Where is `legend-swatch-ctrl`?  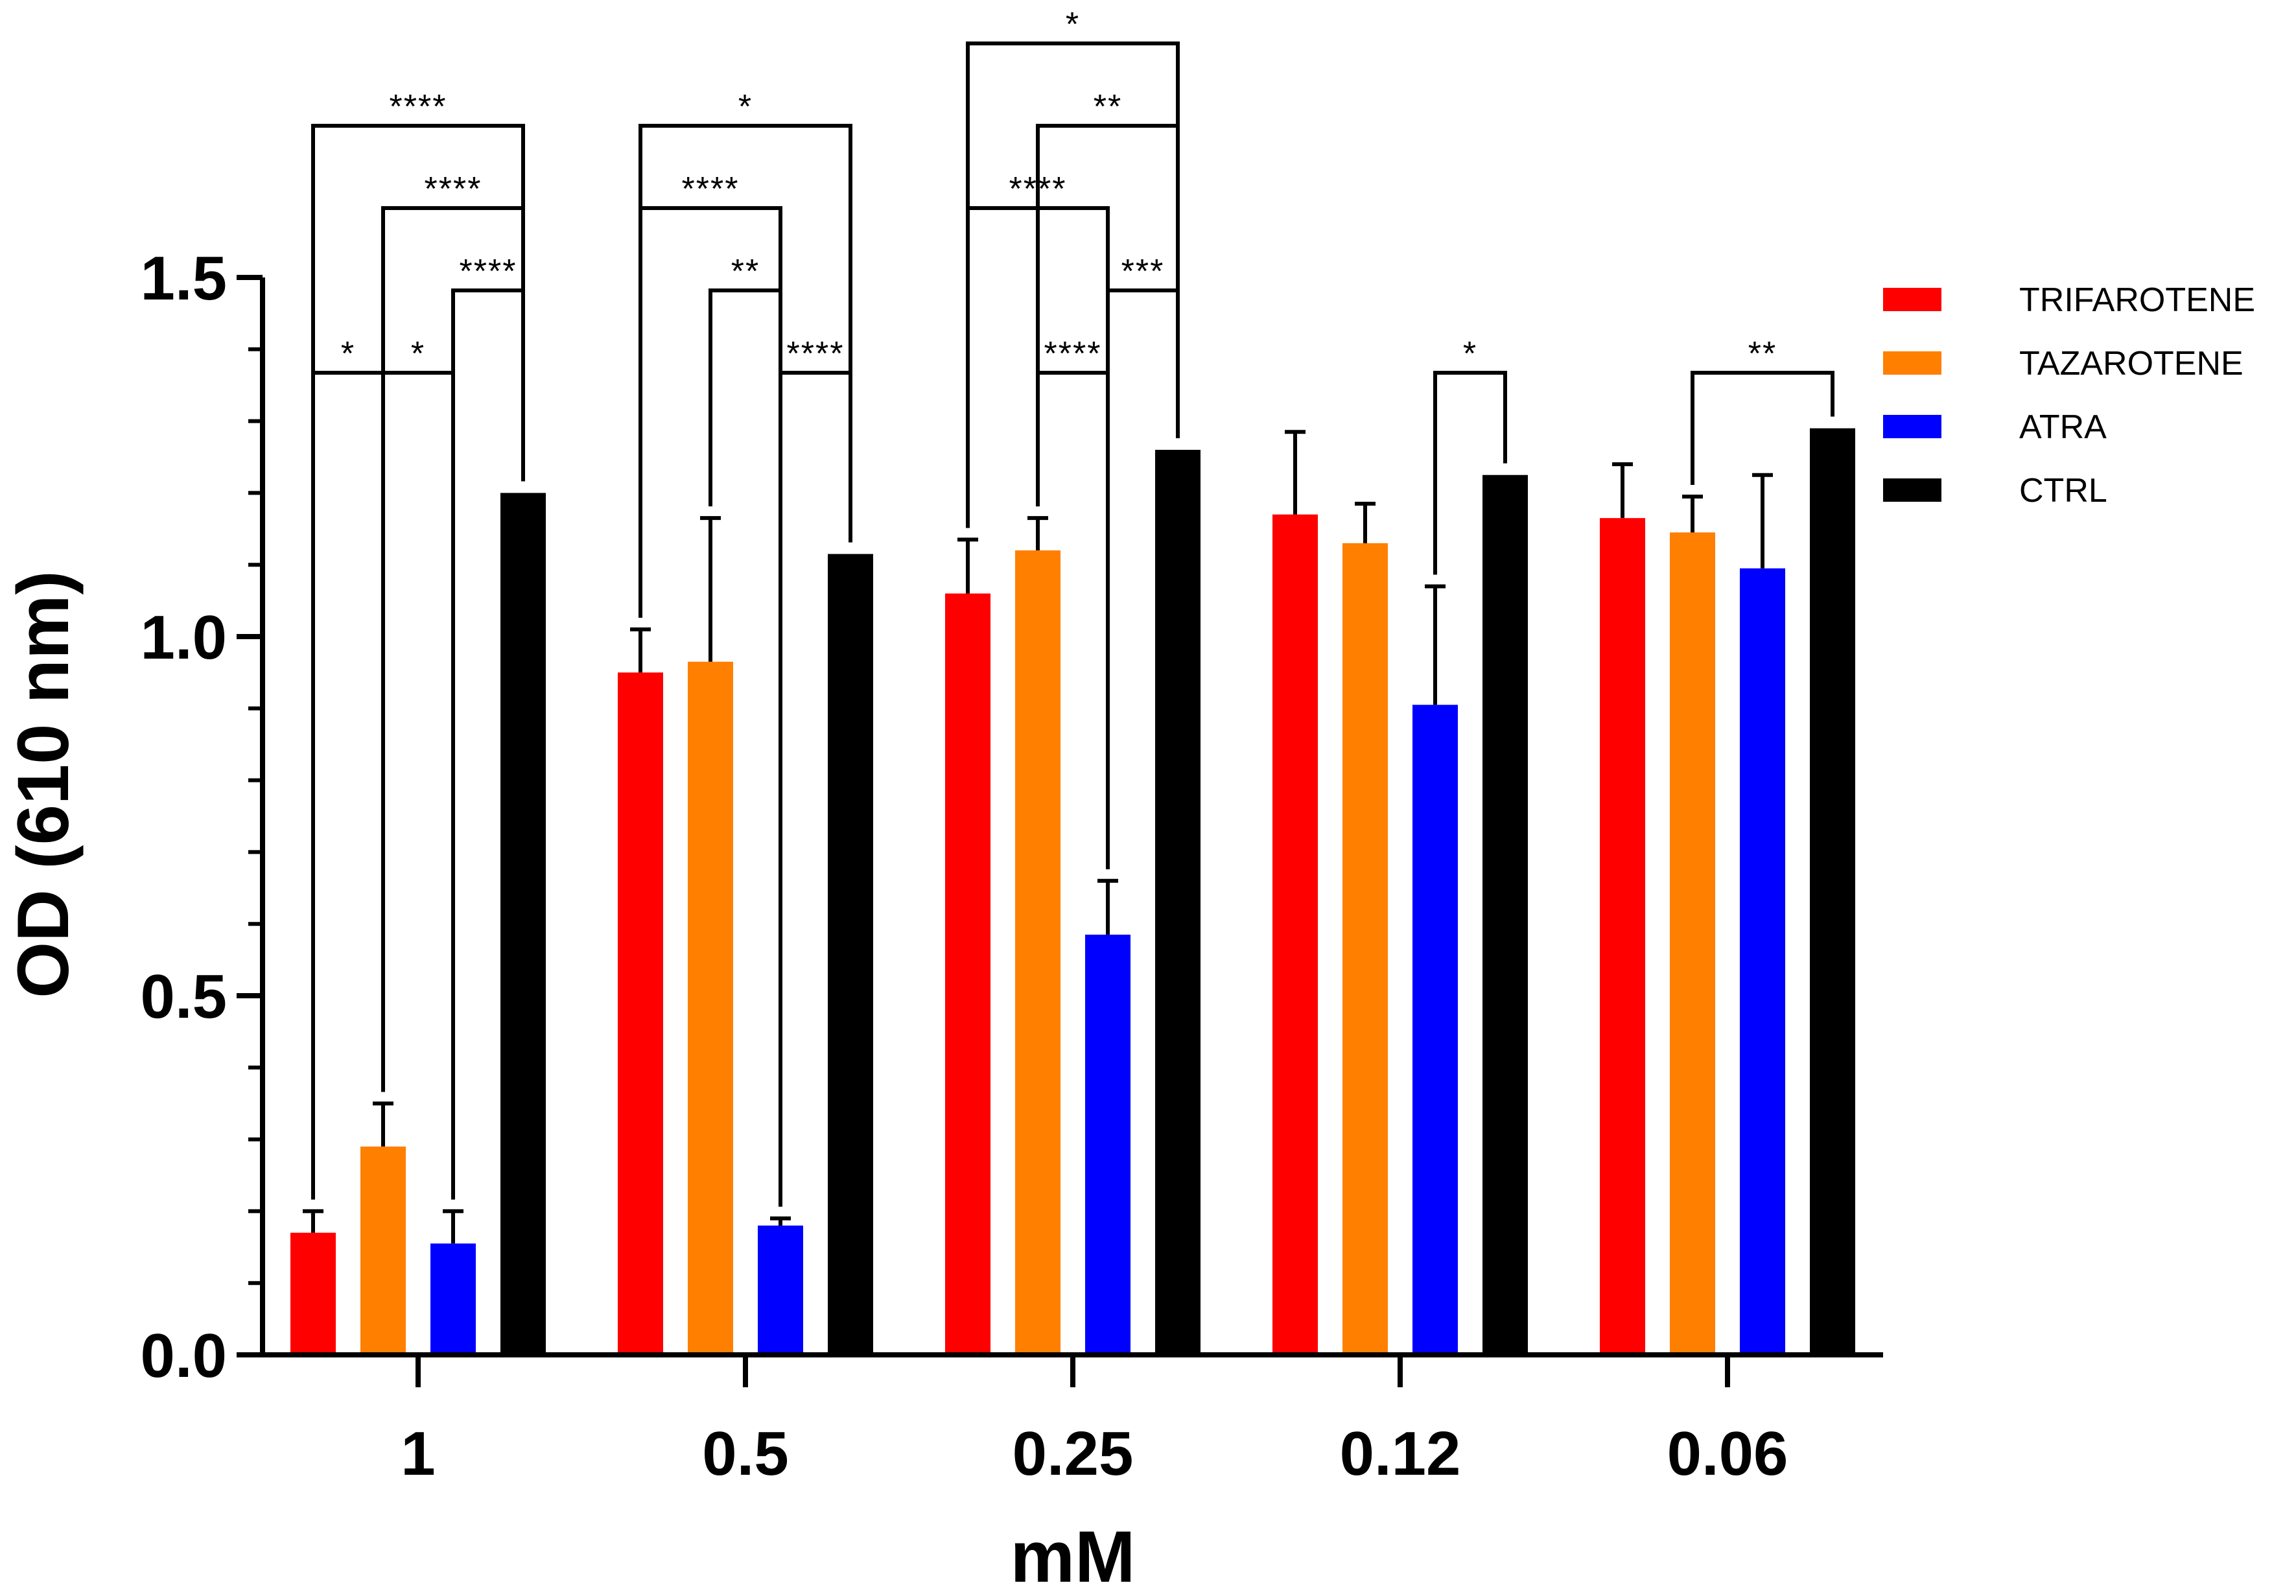 legend-swatch-ctrl is located at coordinates (1912, 490).